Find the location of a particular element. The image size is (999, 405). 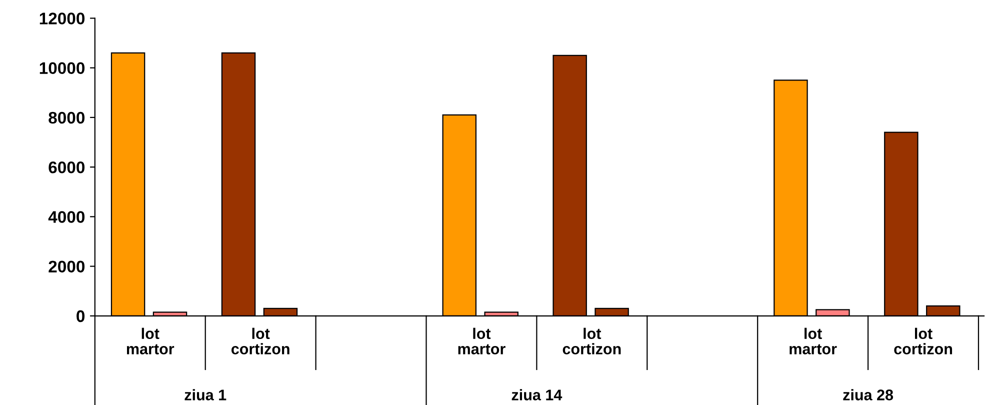

y-tick-label: 4000 is located at coordinates (66, 217).